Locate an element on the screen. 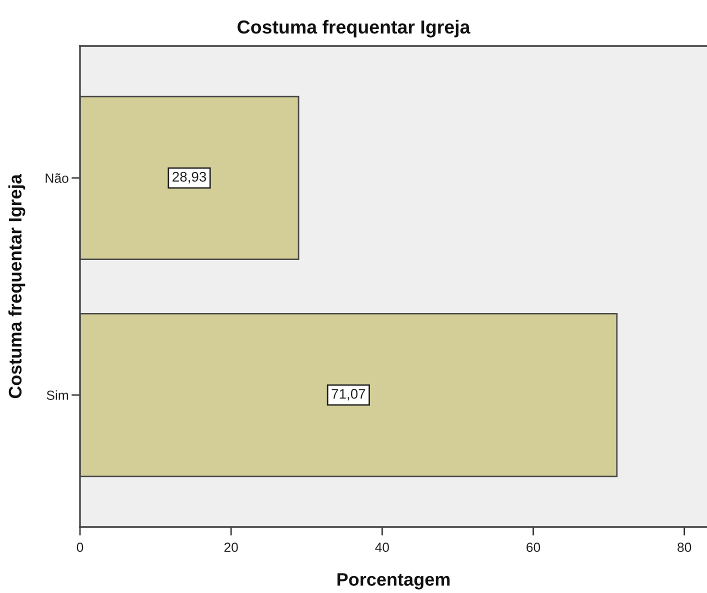 Image resolution: width=707 pixels, height=593 pixels. y-tick-label: Não is located at coordinates (57, 178).